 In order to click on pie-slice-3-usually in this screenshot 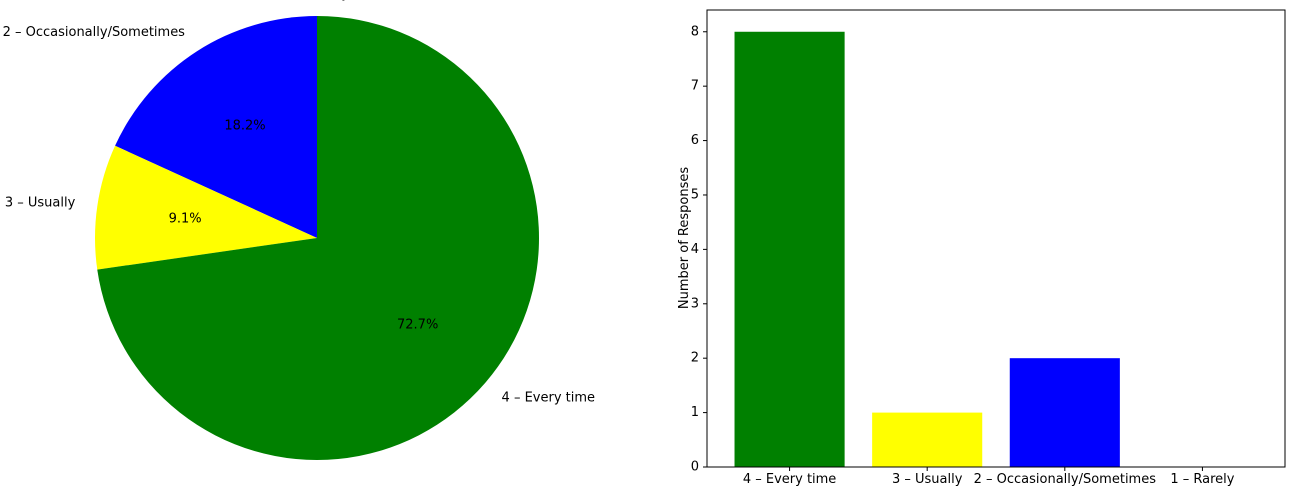, I will do `click(206, 207)`.